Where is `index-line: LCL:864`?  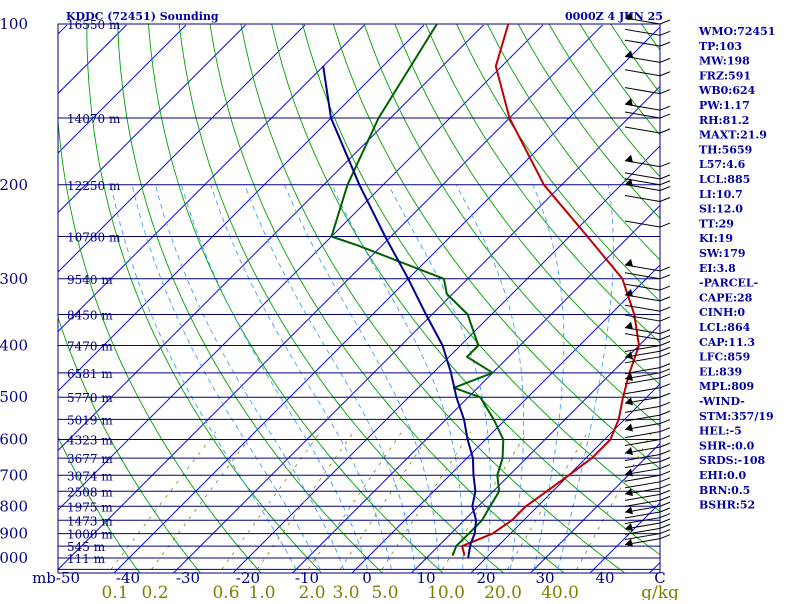
index-line: LCL:864 is located at coordinates (725, 327).